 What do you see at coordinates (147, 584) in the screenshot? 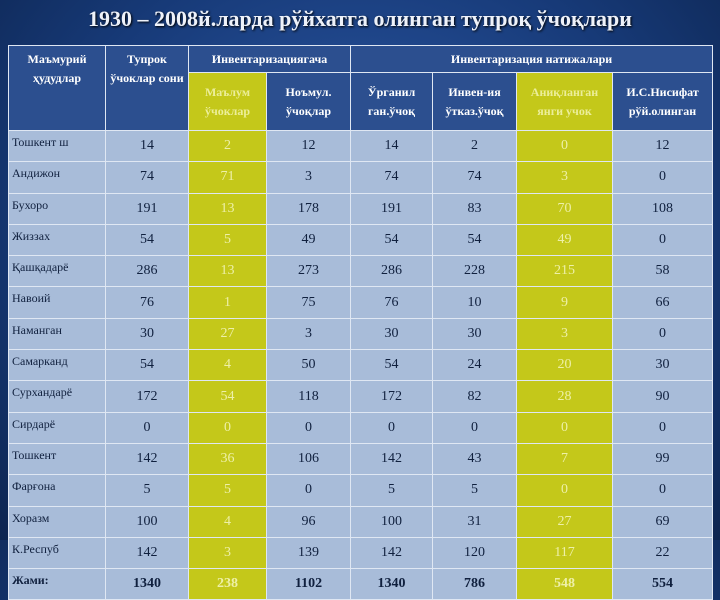
I see `value-cell: 1340` at bounding box center [147, 584].